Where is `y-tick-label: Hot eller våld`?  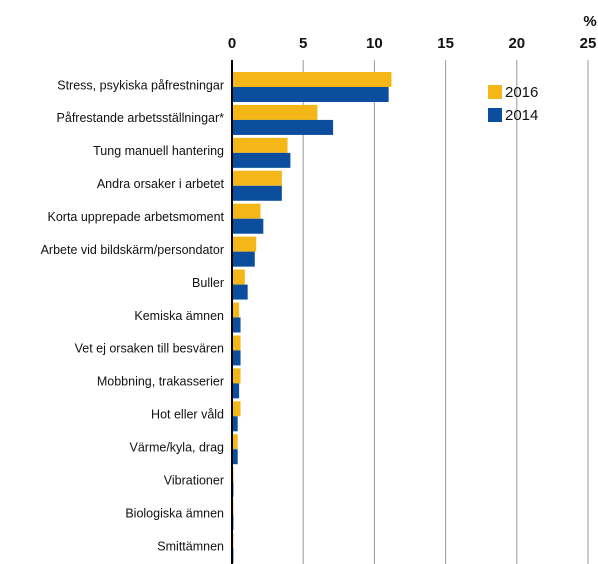 y-tick-label: Hot eller våld is located at coordinates (187, 415).